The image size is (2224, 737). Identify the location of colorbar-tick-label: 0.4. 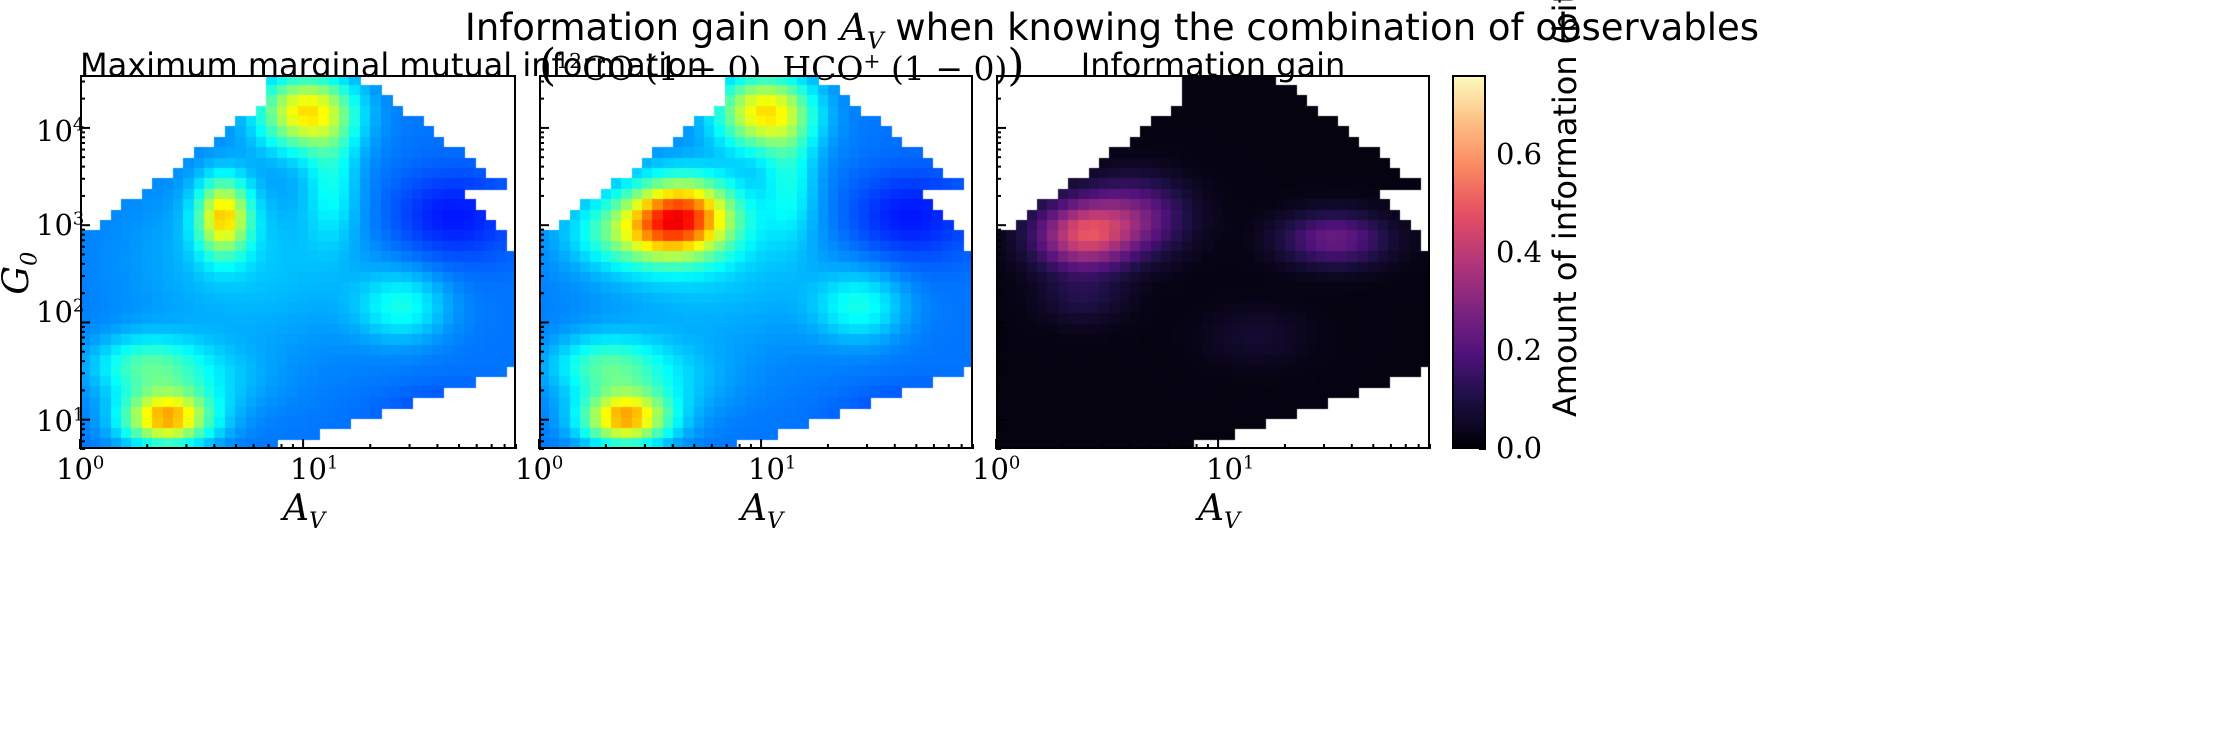
(1519, 252).